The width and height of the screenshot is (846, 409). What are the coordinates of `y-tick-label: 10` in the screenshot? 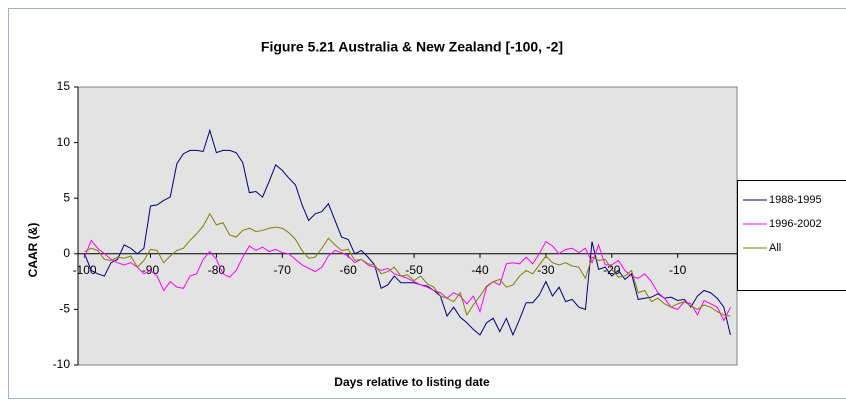 It's located at (64, 142).